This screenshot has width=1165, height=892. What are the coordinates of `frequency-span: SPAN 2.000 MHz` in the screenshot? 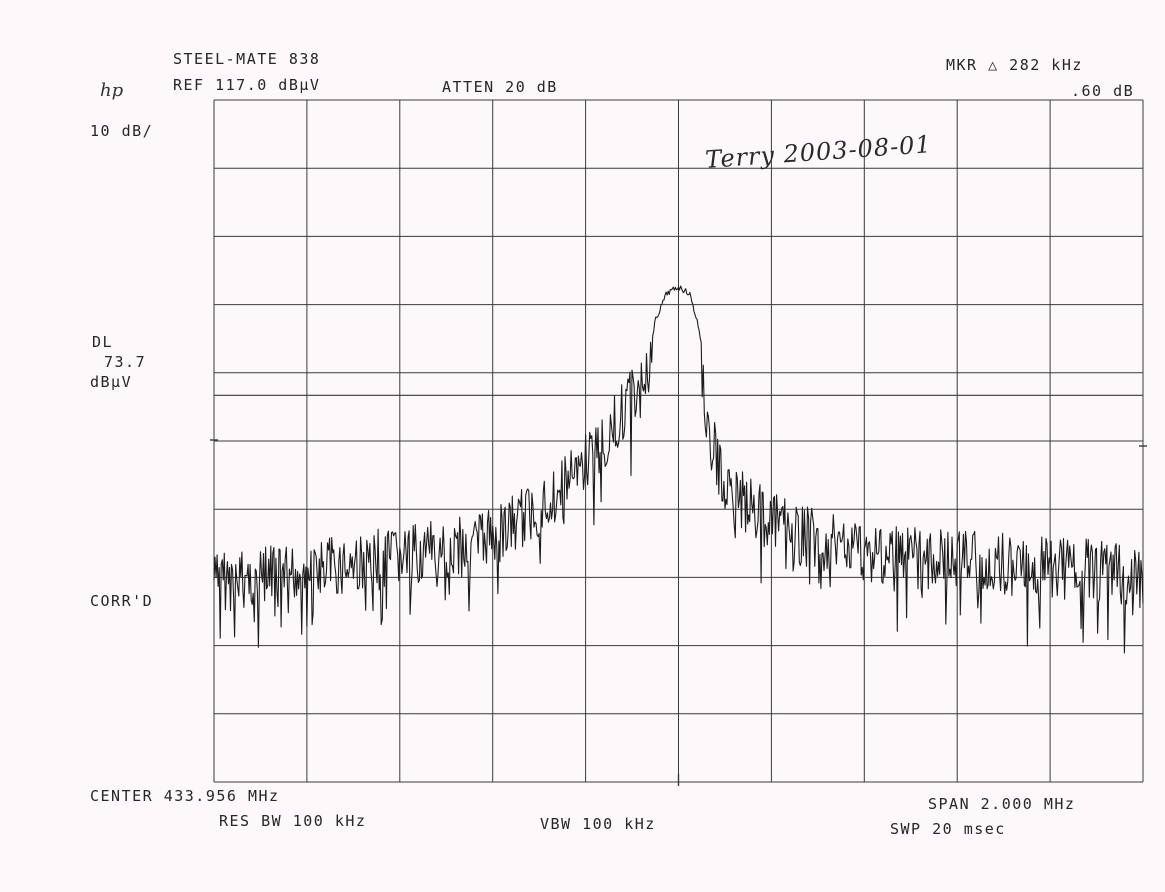 It's located at (1002, 804).